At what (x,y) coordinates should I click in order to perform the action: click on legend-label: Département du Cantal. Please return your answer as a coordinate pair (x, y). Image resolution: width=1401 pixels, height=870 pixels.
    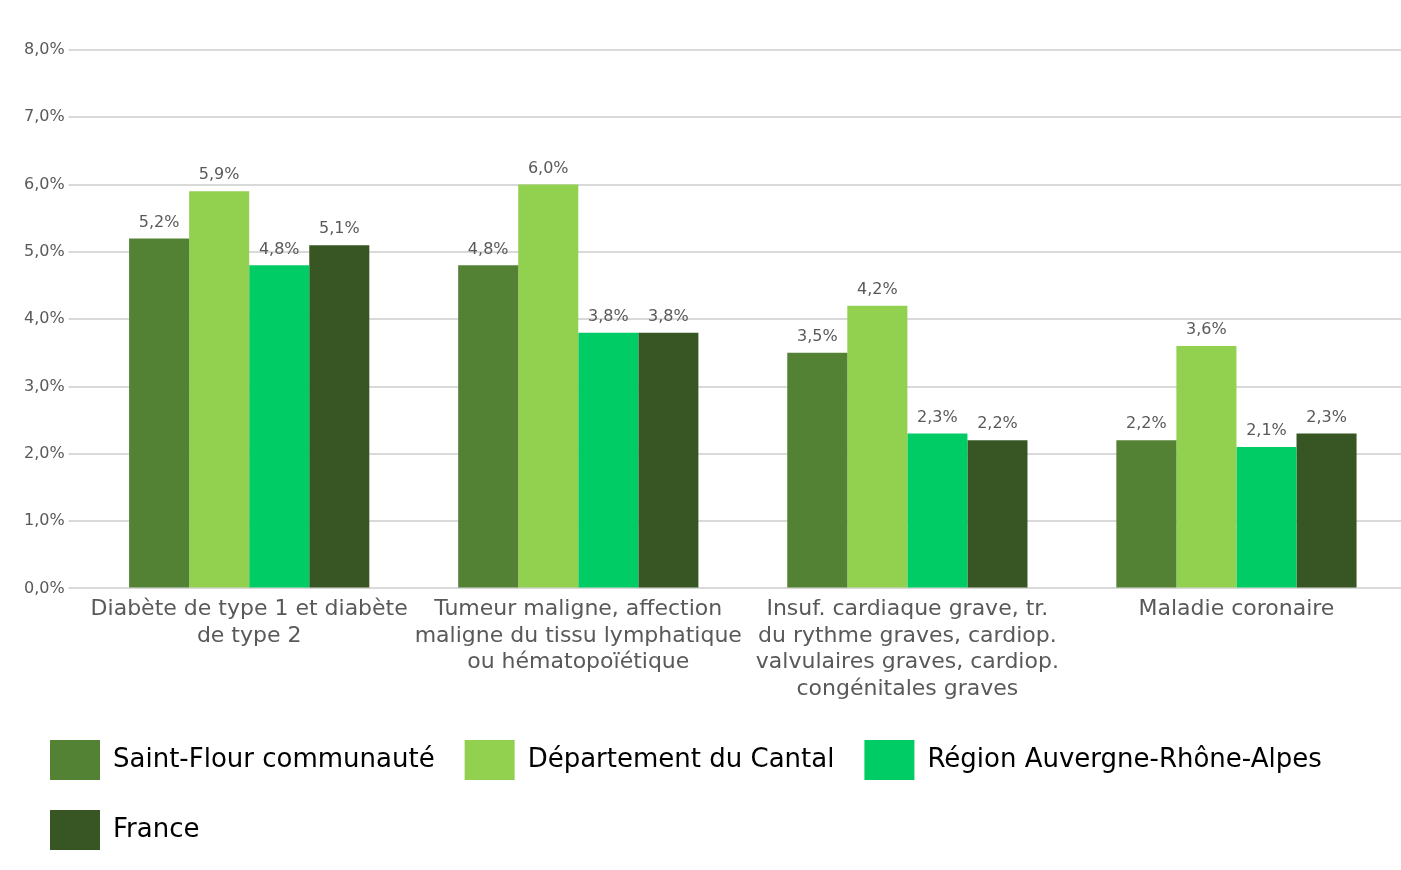
    Looking at the image, I should click on (681, 757).